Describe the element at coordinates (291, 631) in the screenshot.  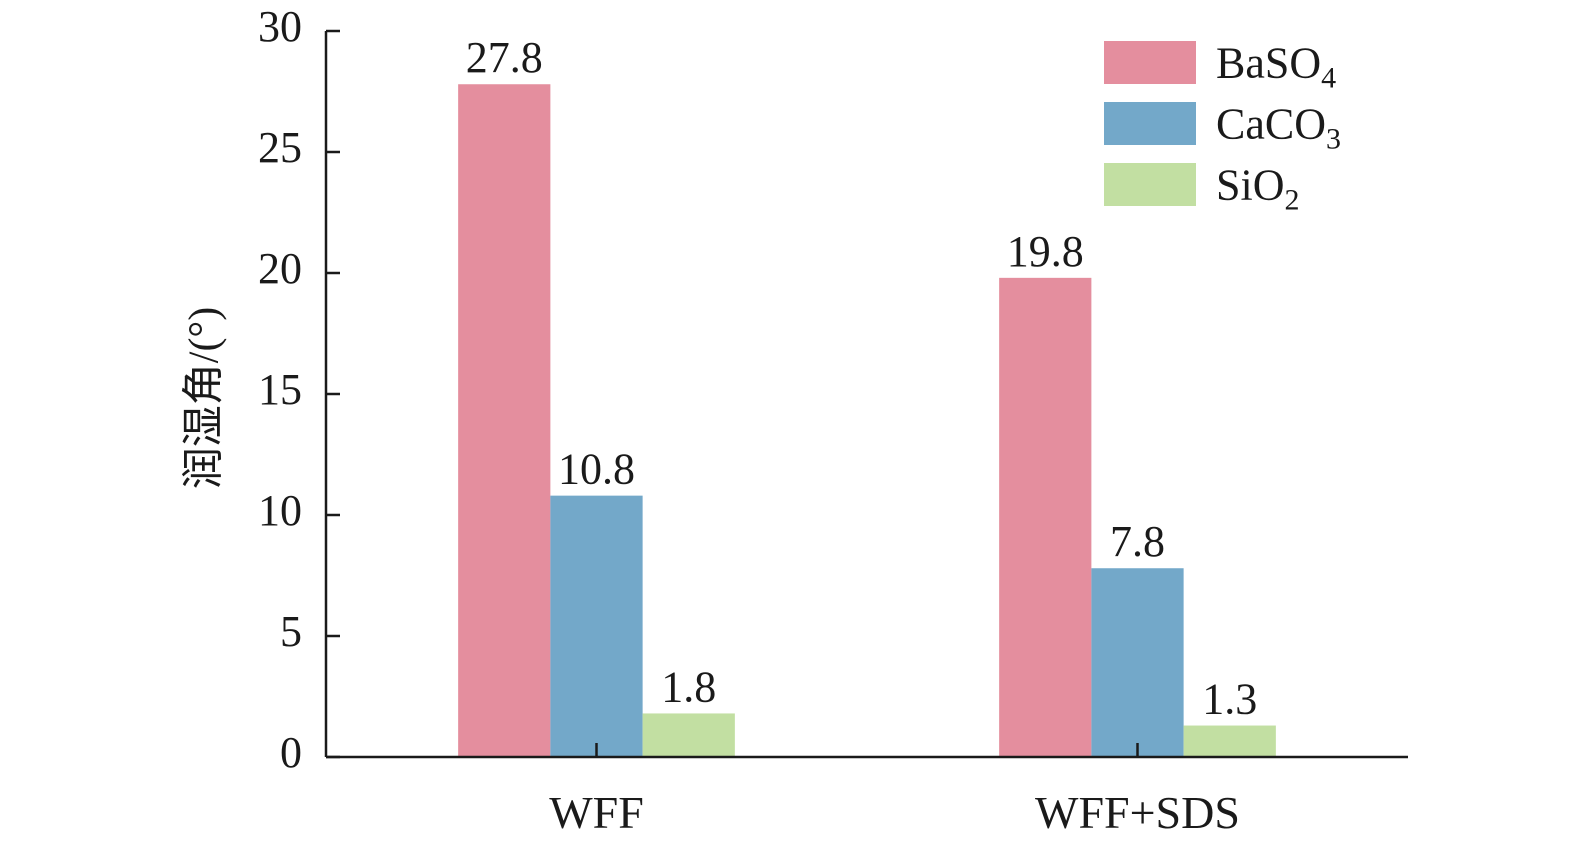
I see `y-tick-label: 5` at that location.